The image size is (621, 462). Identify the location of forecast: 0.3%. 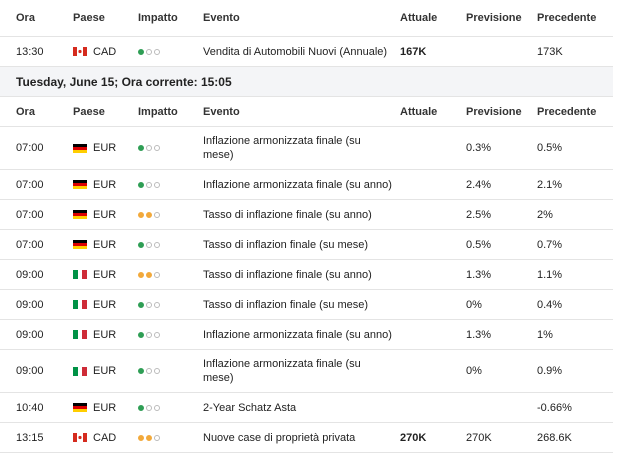
(479, 148).